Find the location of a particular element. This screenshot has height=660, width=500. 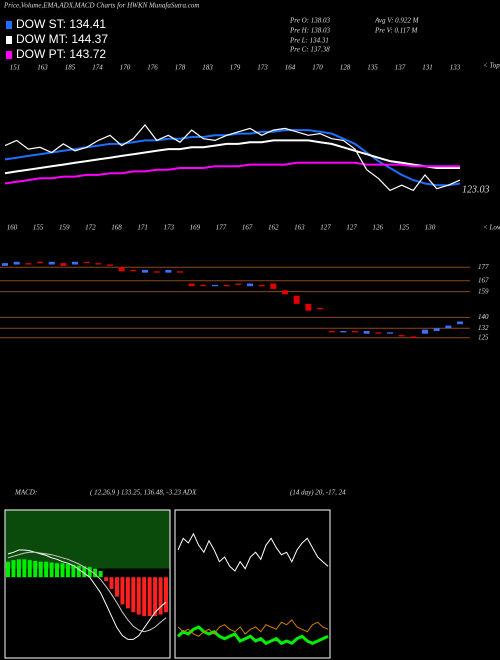

low-label: 163 is located at coordinates (299, 228).